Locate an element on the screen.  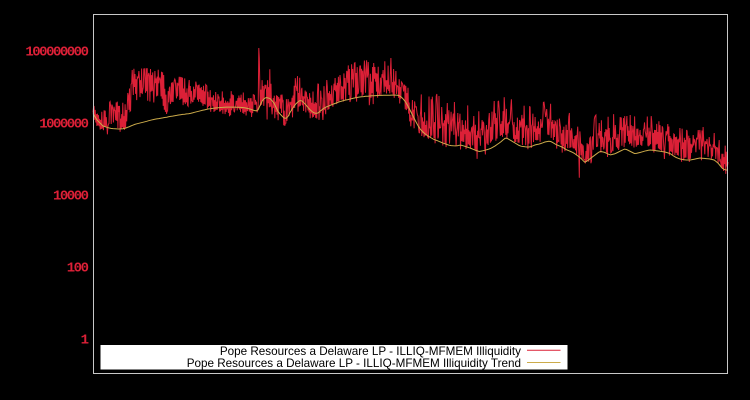
svg-text: 100 is located at coordinates (78, 269).